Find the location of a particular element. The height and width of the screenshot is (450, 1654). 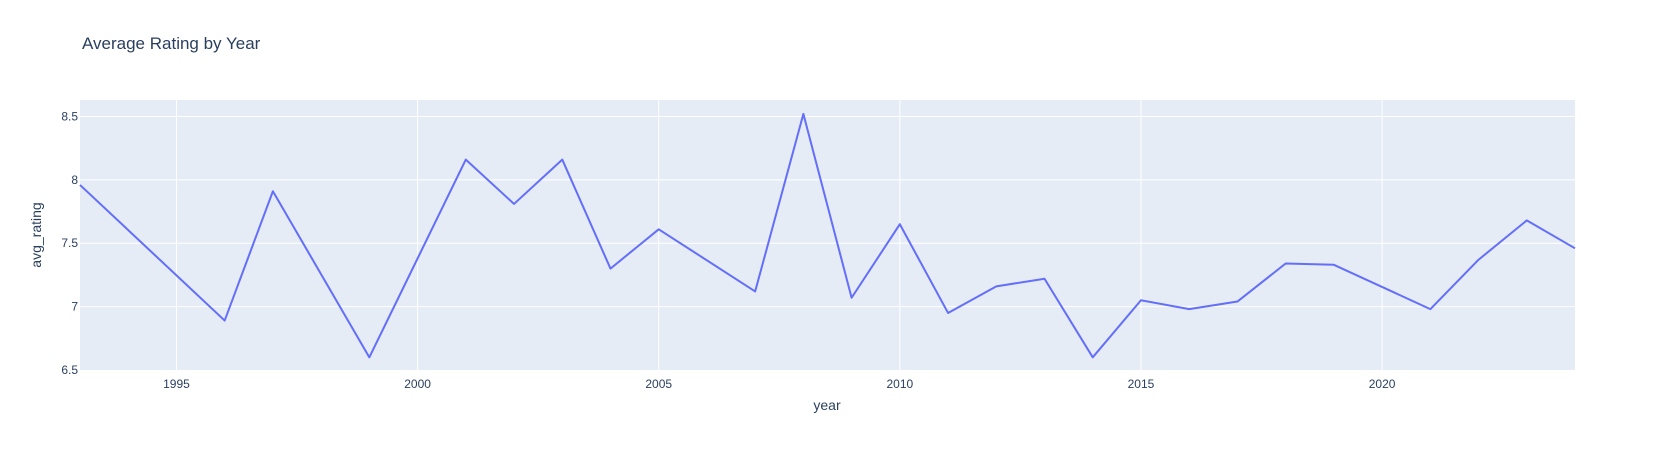

x-axis-ticks: 1995 2000 2005 2010 2015 2020 is located at coordinates (779, 384).